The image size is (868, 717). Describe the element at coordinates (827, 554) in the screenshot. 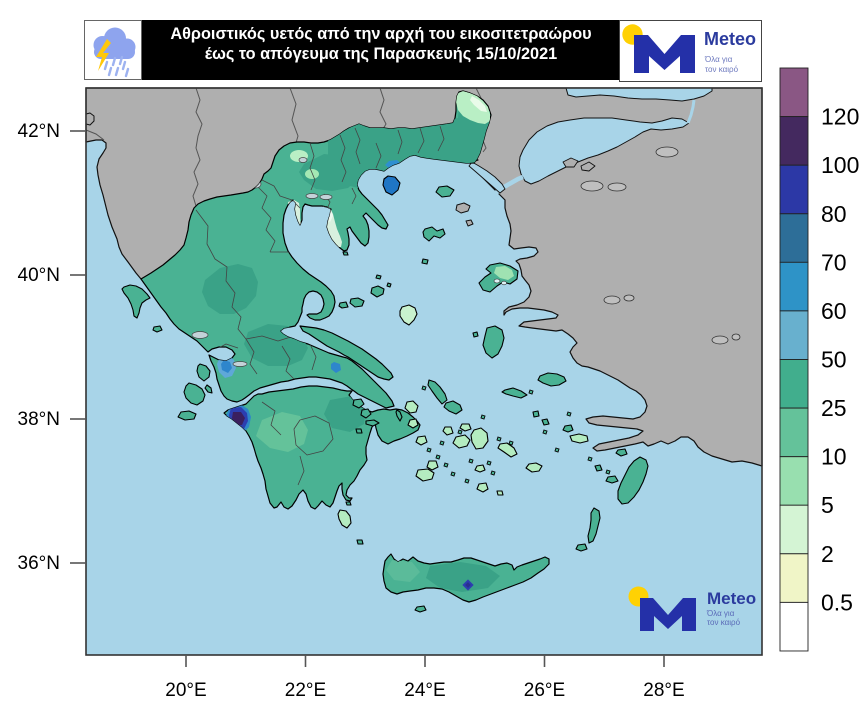

I see `svg-text: 2` at that location.